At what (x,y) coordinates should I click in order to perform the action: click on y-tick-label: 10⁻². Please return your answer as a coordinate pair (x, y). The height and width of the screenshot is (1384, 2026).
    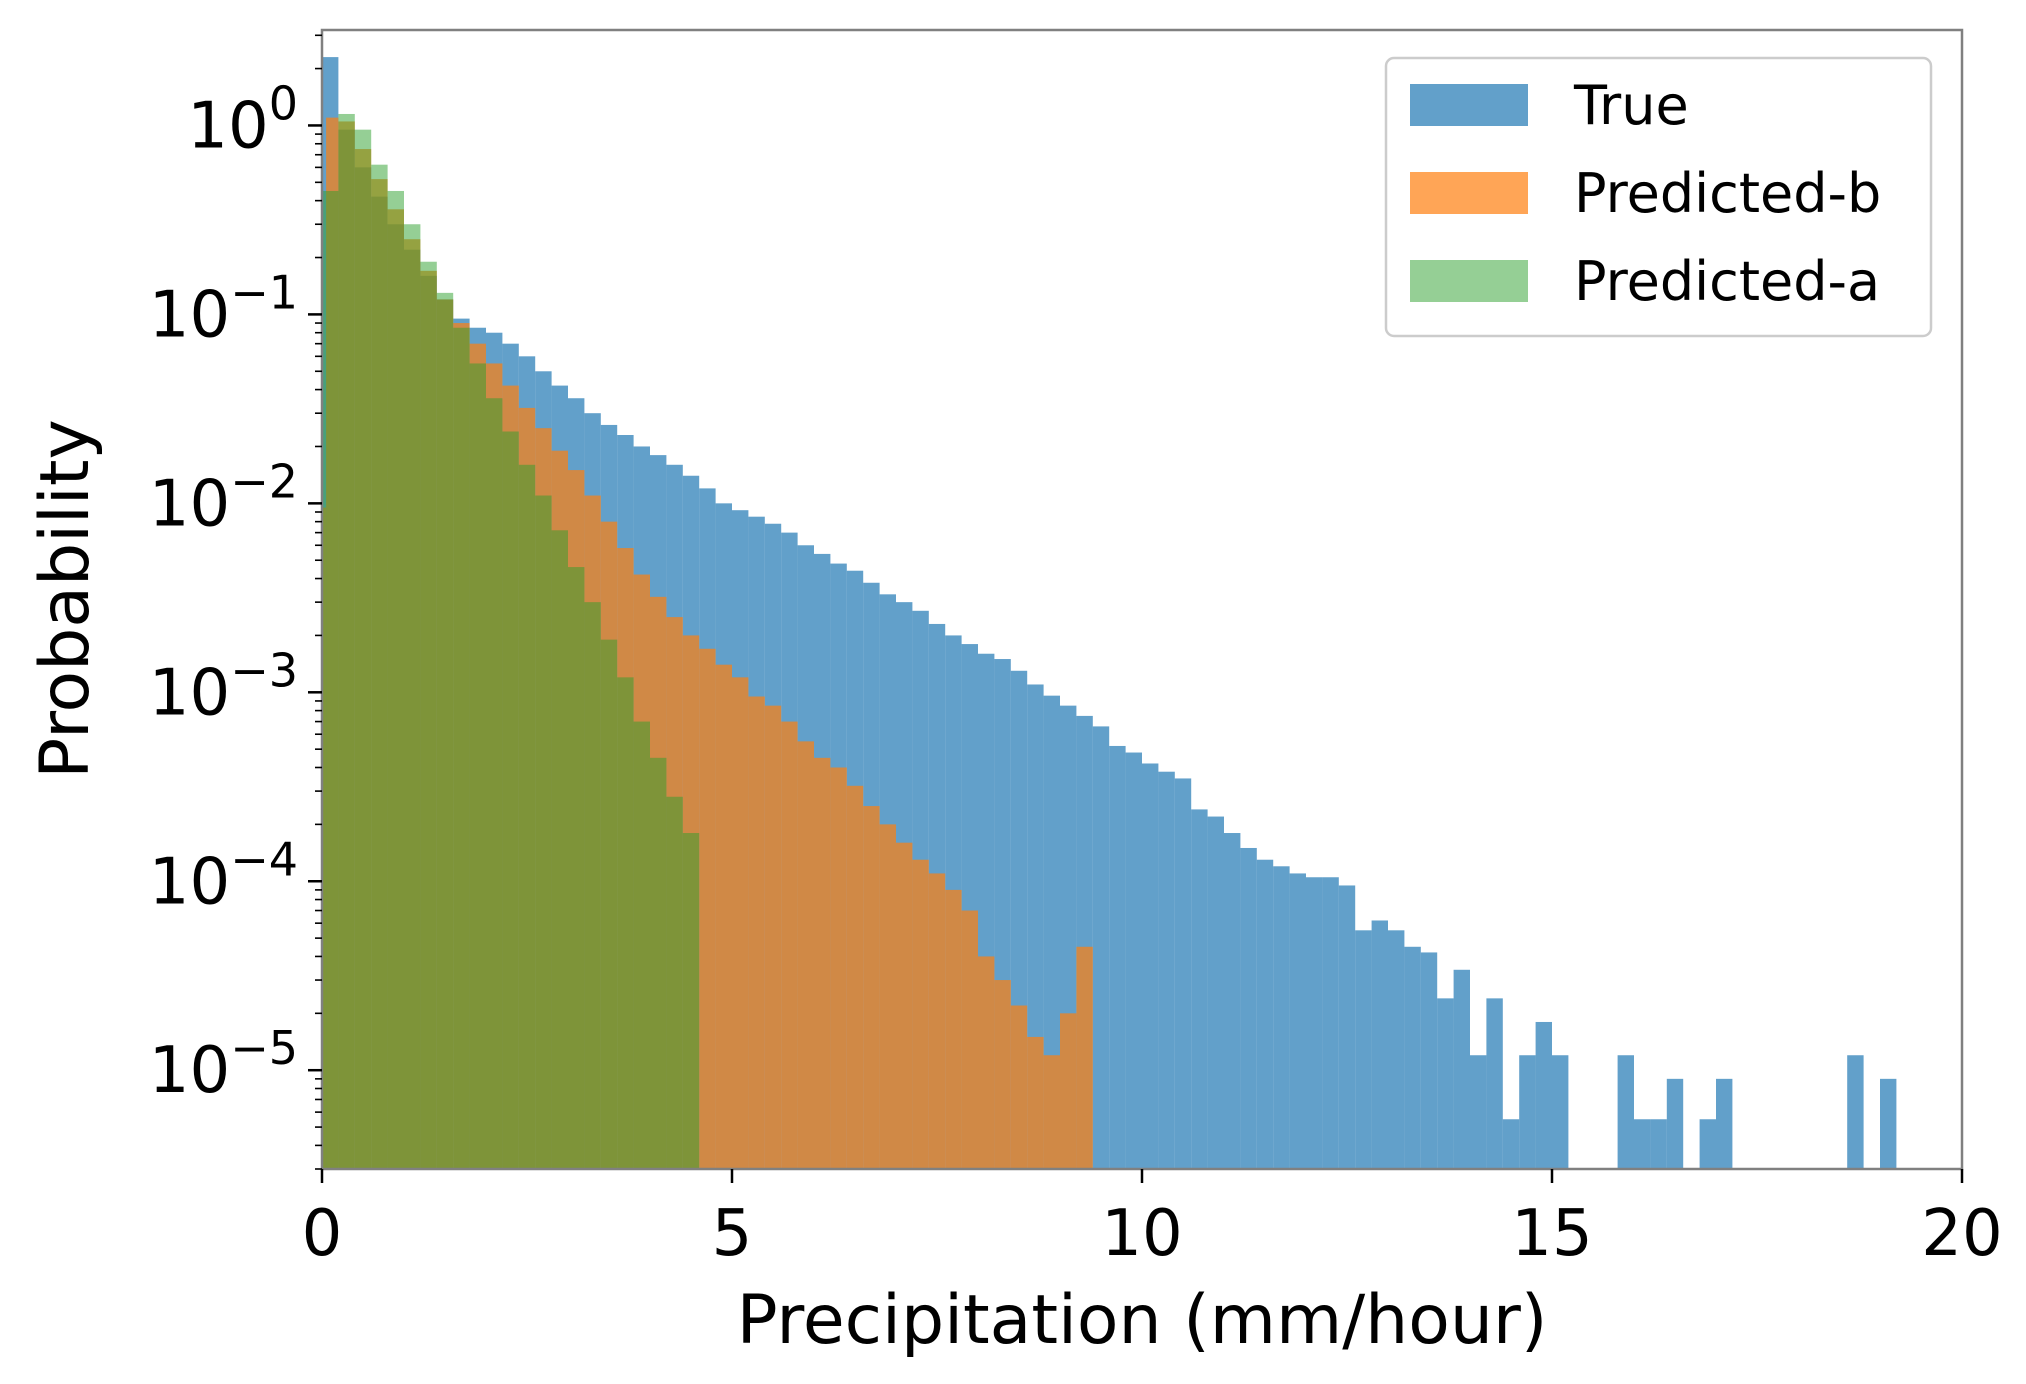
    Looking at the image, I should click on (223, 497).